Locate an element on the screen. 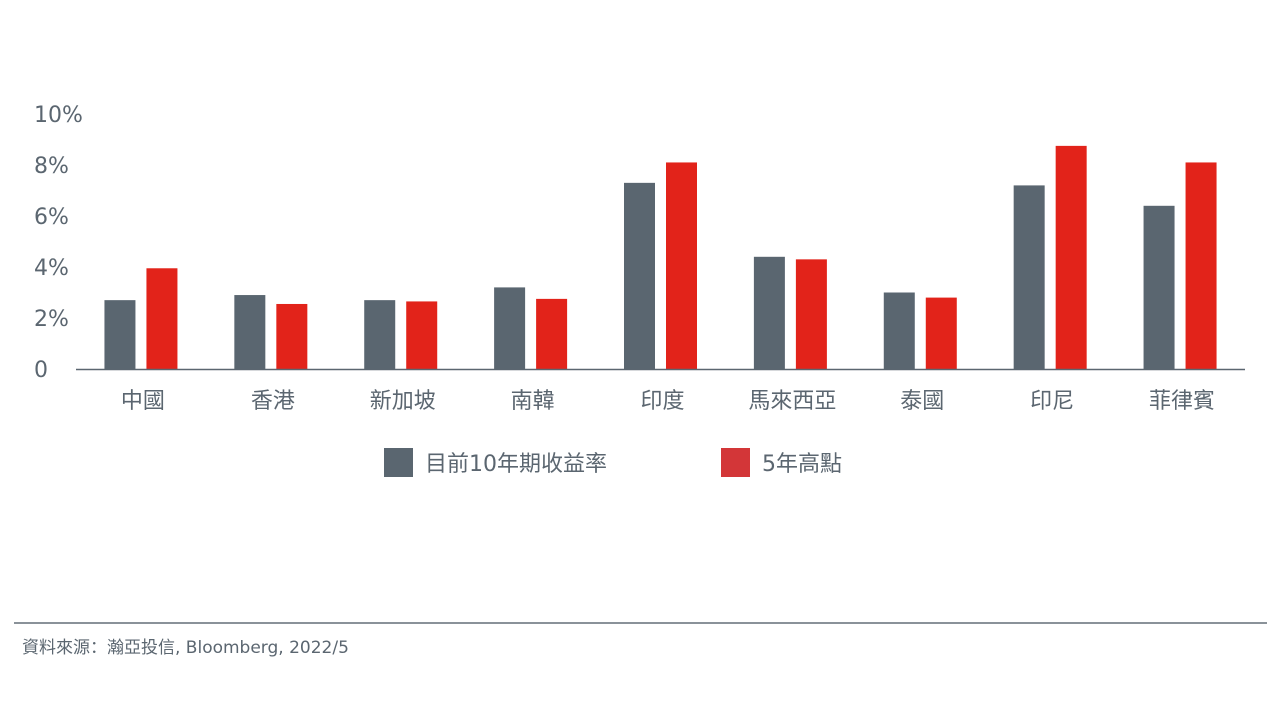 The height and width of the screenshot is (720, 1280). x-tick-label: 香港 is located at coordinates (273, 401).